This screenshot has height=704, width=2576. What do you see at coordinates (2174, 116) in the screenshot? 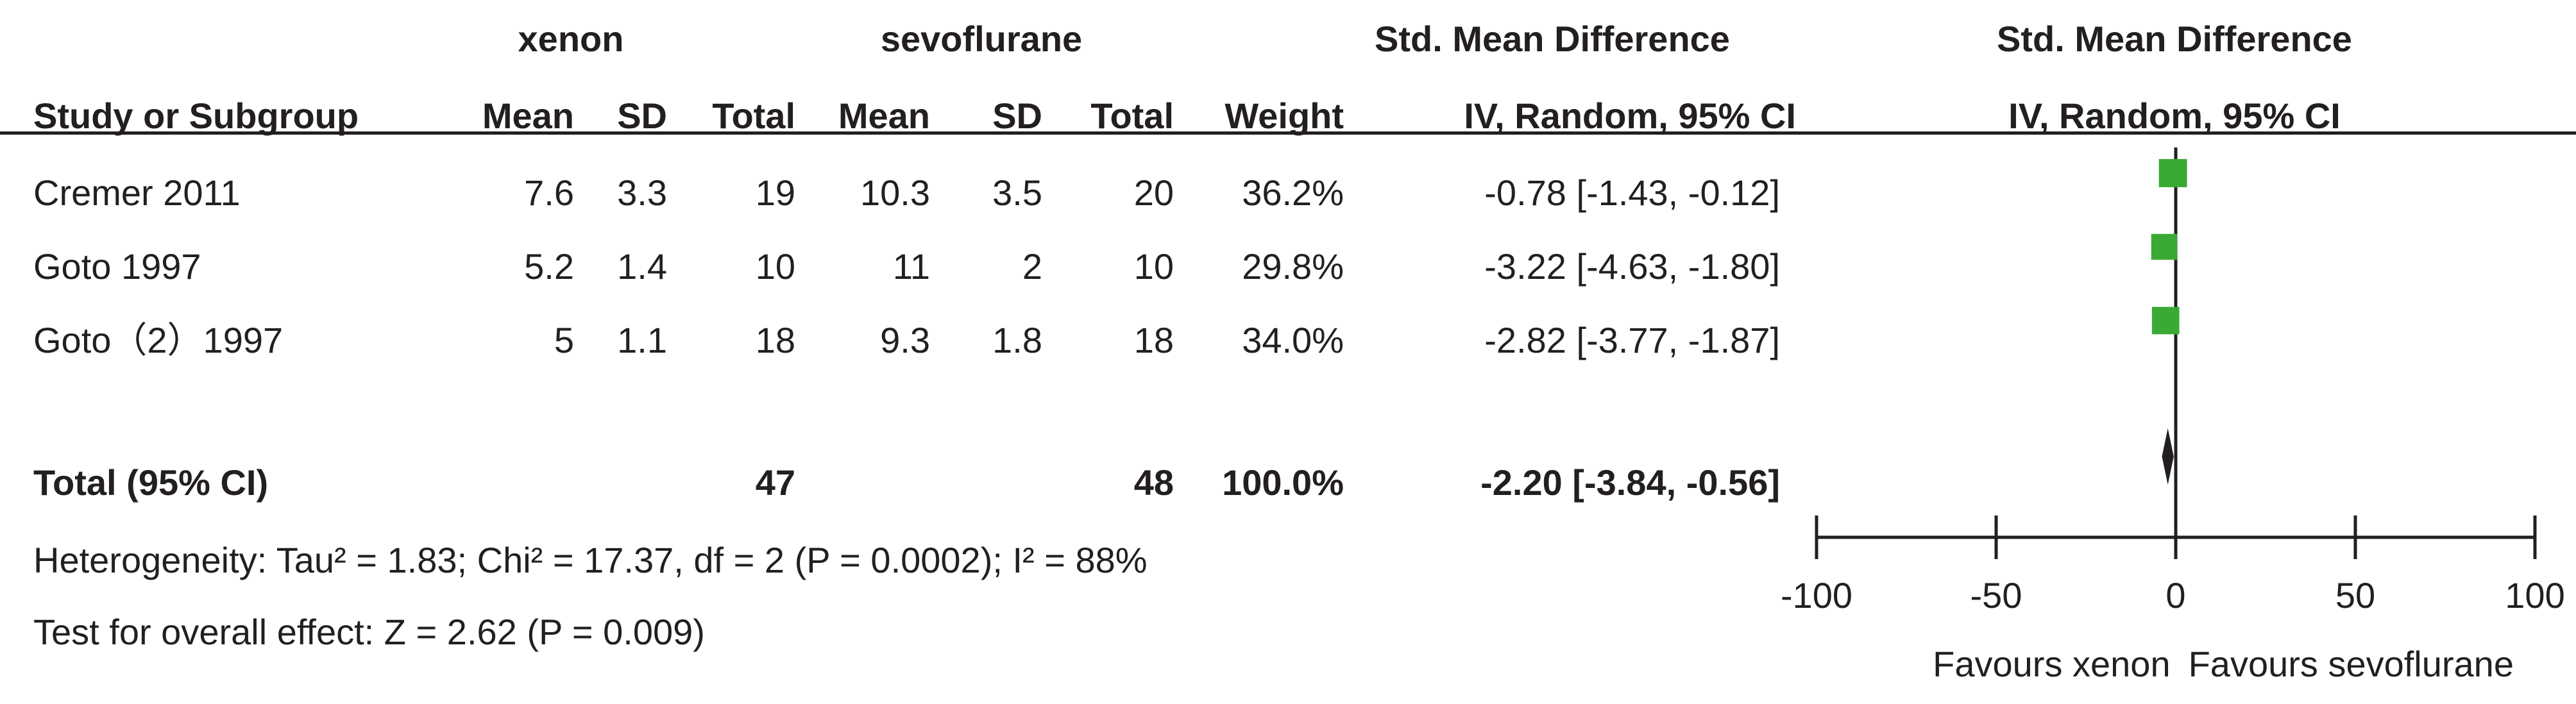
I see `plot-method-header: IV, Random, 95% CI` at bounding box center [2174, 116].